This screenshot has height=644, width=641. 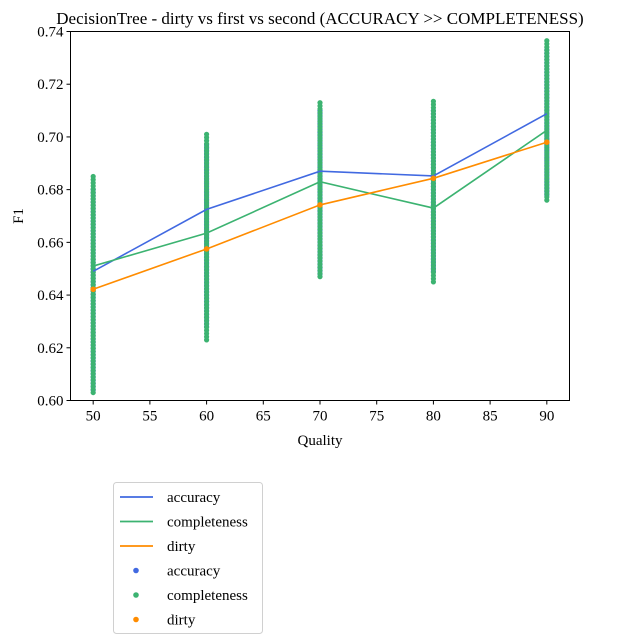 I want to click on y-tick-label: 0.68, so click(x=50, y=191).